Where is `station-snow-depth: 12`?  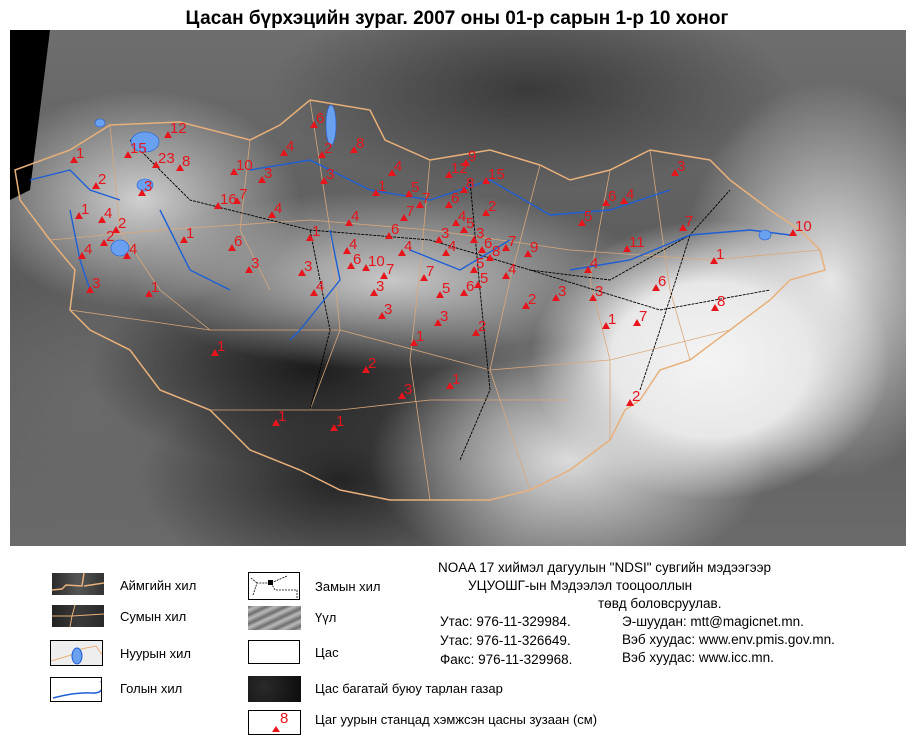
station-snow-depth: 12 is located at coordinates (178, 128).